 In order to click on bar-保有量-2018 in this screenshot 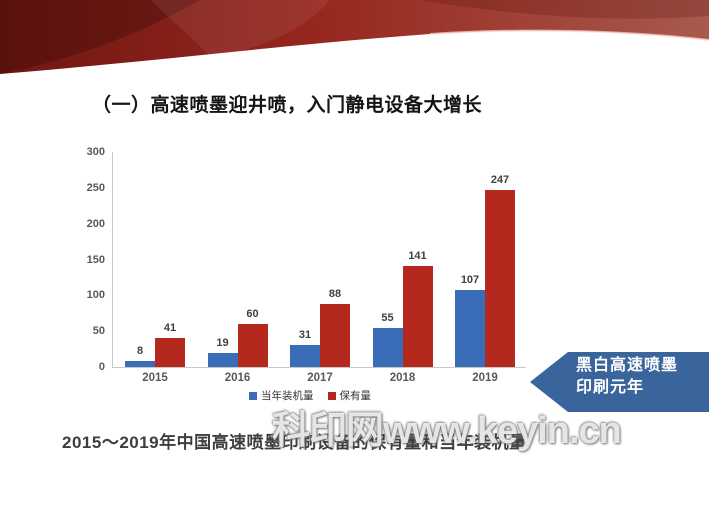, I will do `click(417, 316)`.